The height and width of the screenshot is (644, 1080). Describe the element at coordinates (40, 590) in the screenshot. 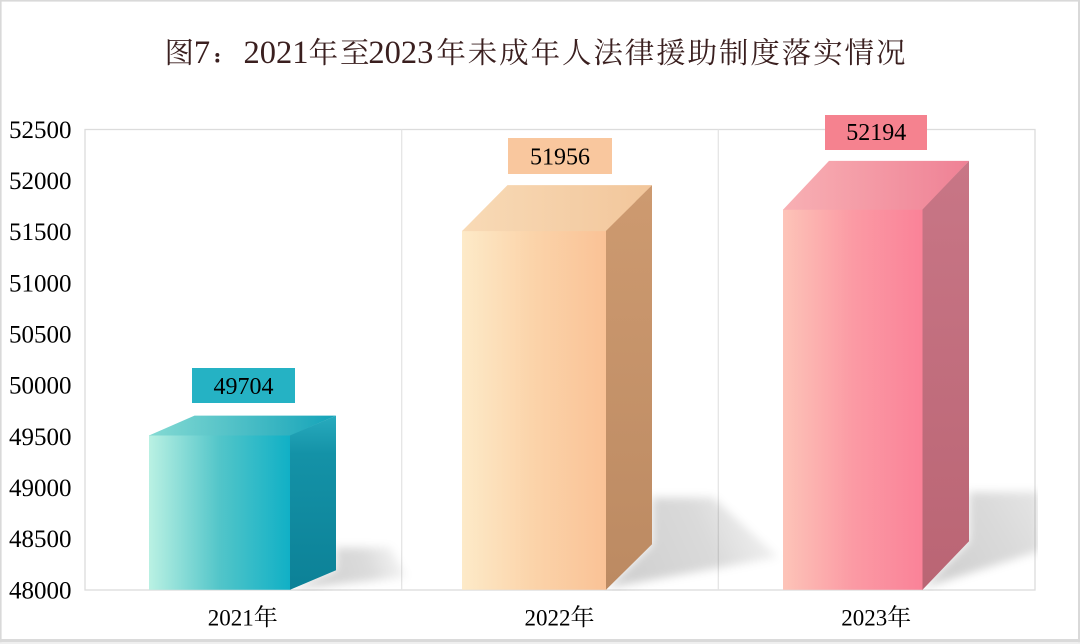

I see `svg-text: 48000` at that location.